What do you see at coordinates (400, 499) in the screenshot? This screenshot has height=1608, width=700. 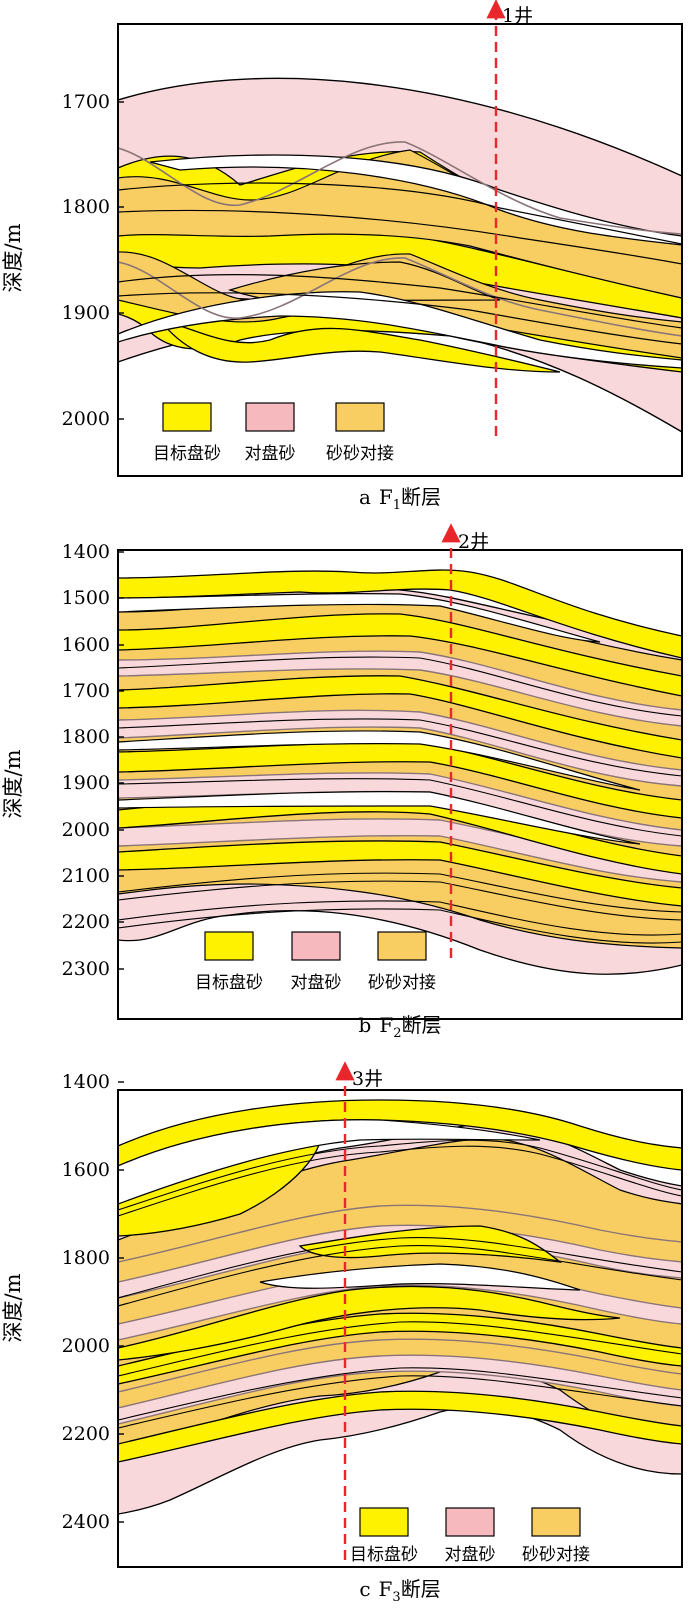 I see `panel-a-caption: a F1断层` at bounding box center [400, 499].